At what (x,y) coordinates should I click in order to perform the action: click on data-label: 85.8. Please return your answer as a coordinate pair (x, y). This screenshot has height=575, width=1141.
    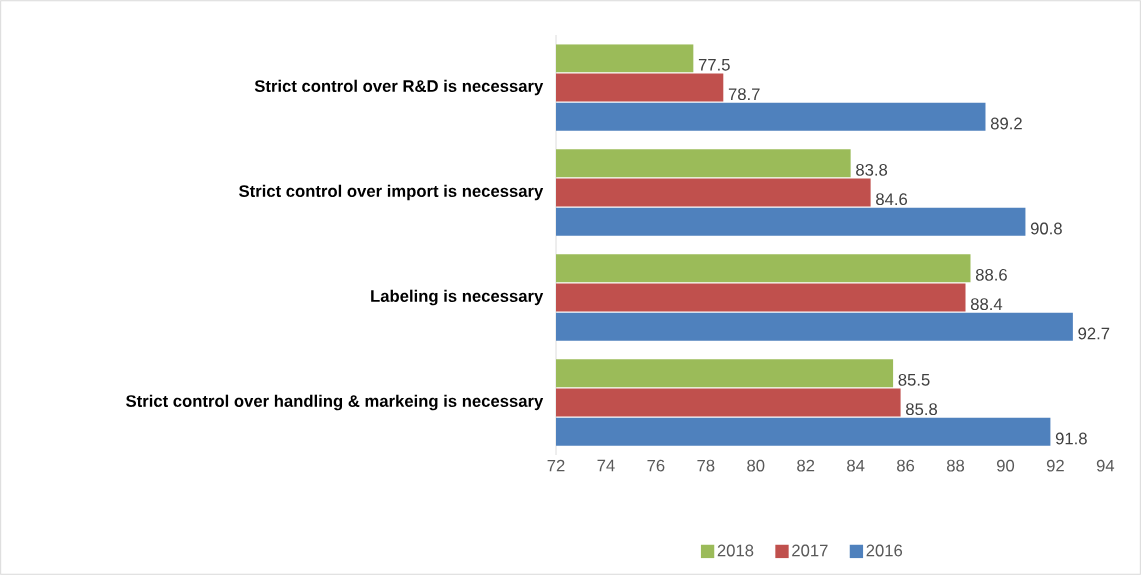
    Looking at the image, I should click on (922, 409).